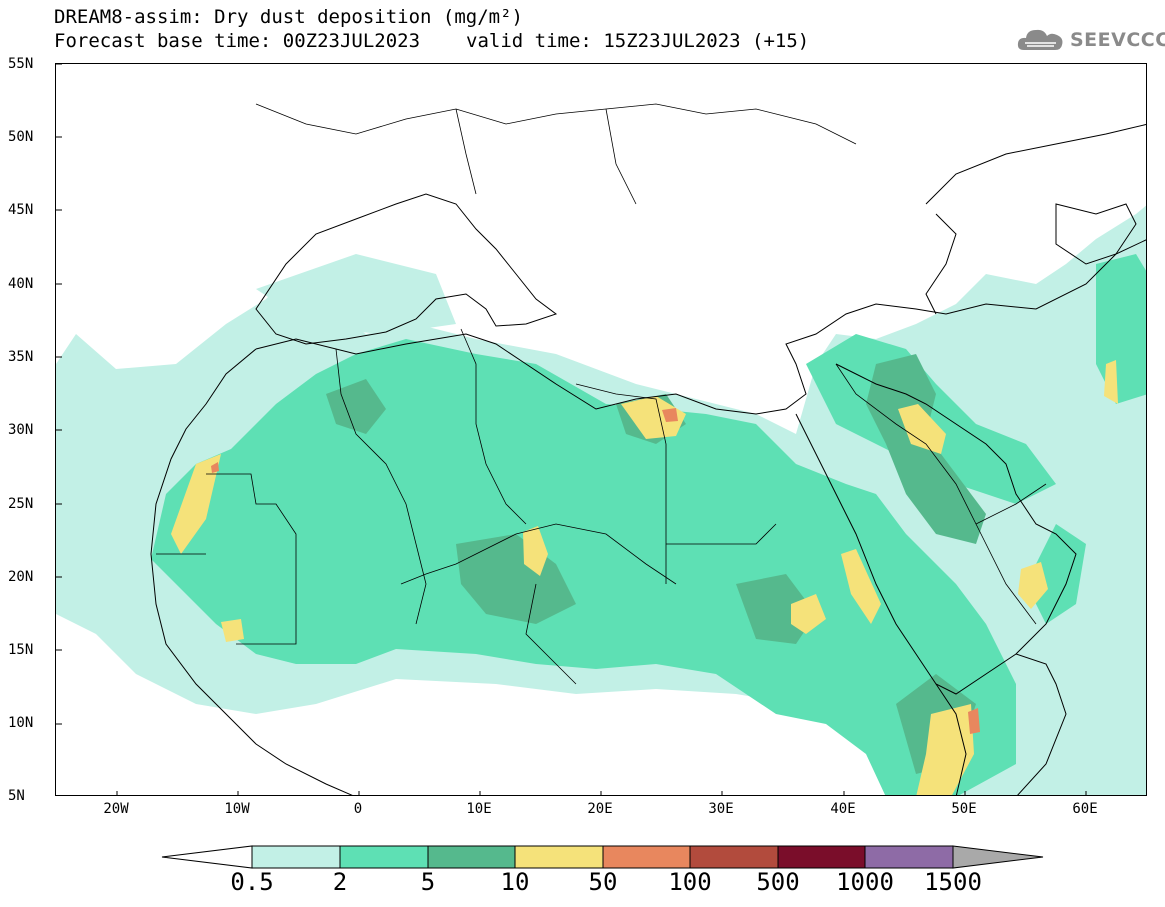 The height and width of the screenshot is (907, 1165). Describe the element at coordinates (207, 857) in the screenshot. I see `colorbar-low-arrow` at that location.